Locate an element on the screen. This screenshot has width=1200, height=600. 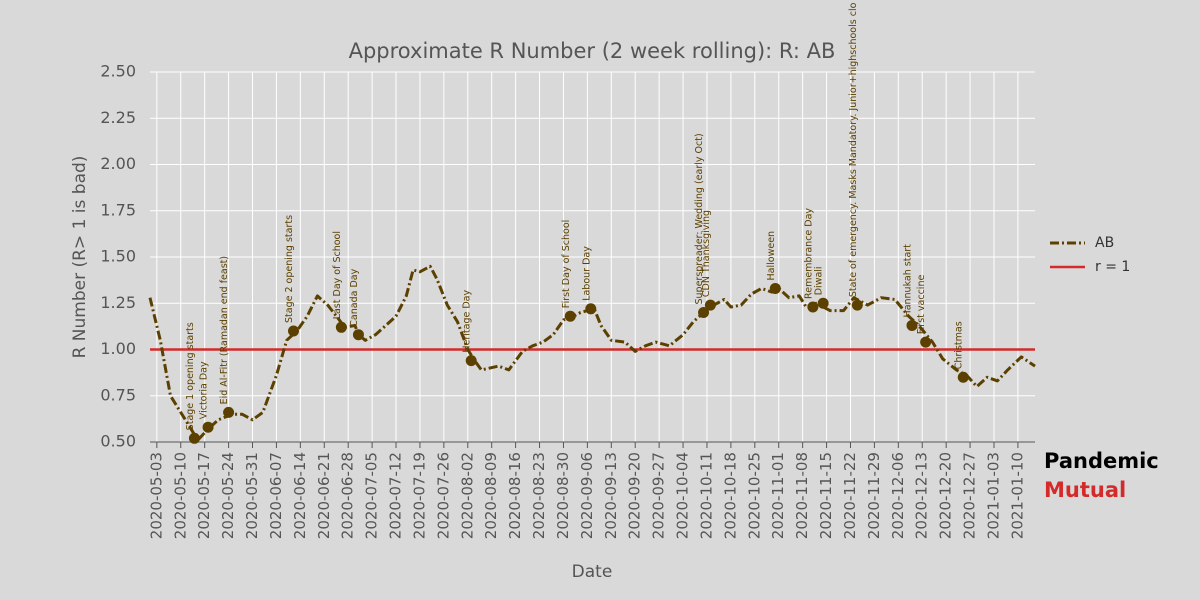
x-tick-label: 2020-08-23 is located at coordinates (539, 495).